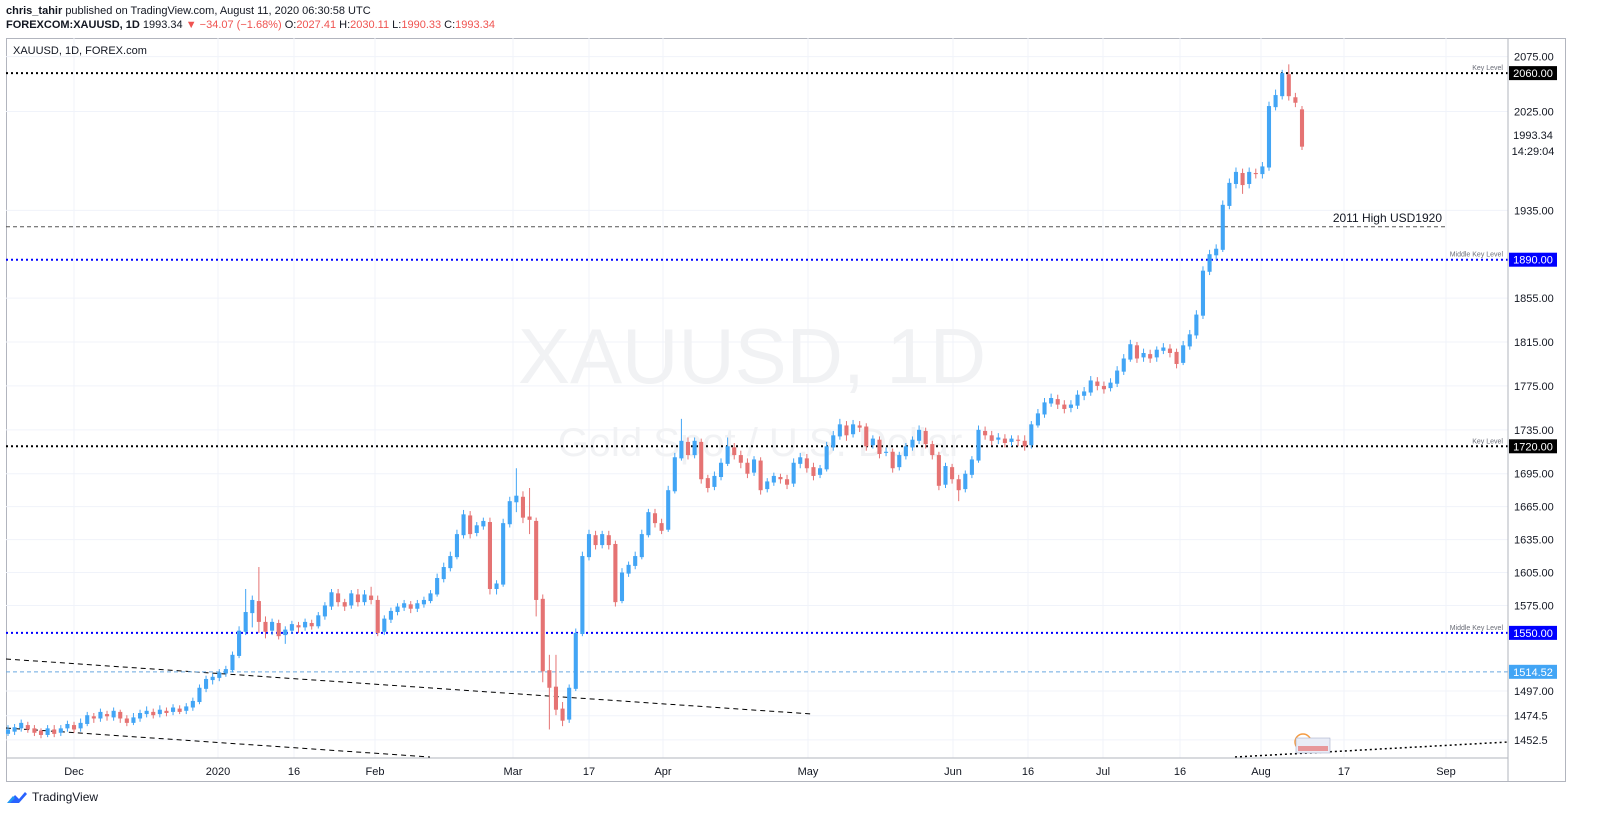 The image size is (1600, 830). I want to click on level-note-2: Key Level, so click(1487, 441).